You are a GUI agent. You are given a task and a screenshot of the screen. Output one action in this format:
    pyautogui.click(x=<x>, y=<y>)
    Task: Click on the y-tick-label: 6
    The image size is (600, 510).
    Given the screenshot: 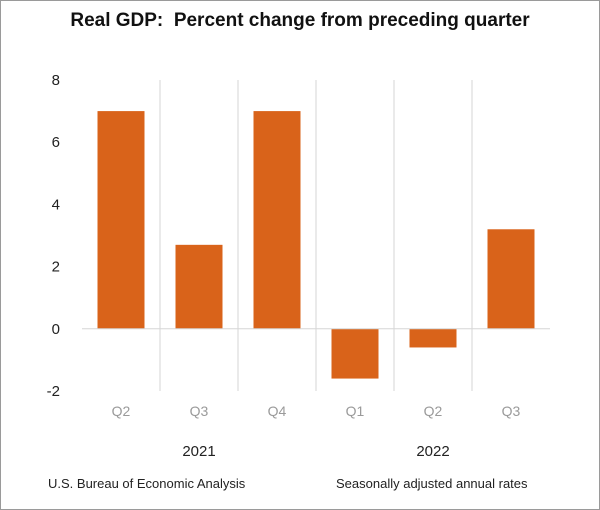 What is the action you would take?
    pyautogui.click(x=56, y=142)
    